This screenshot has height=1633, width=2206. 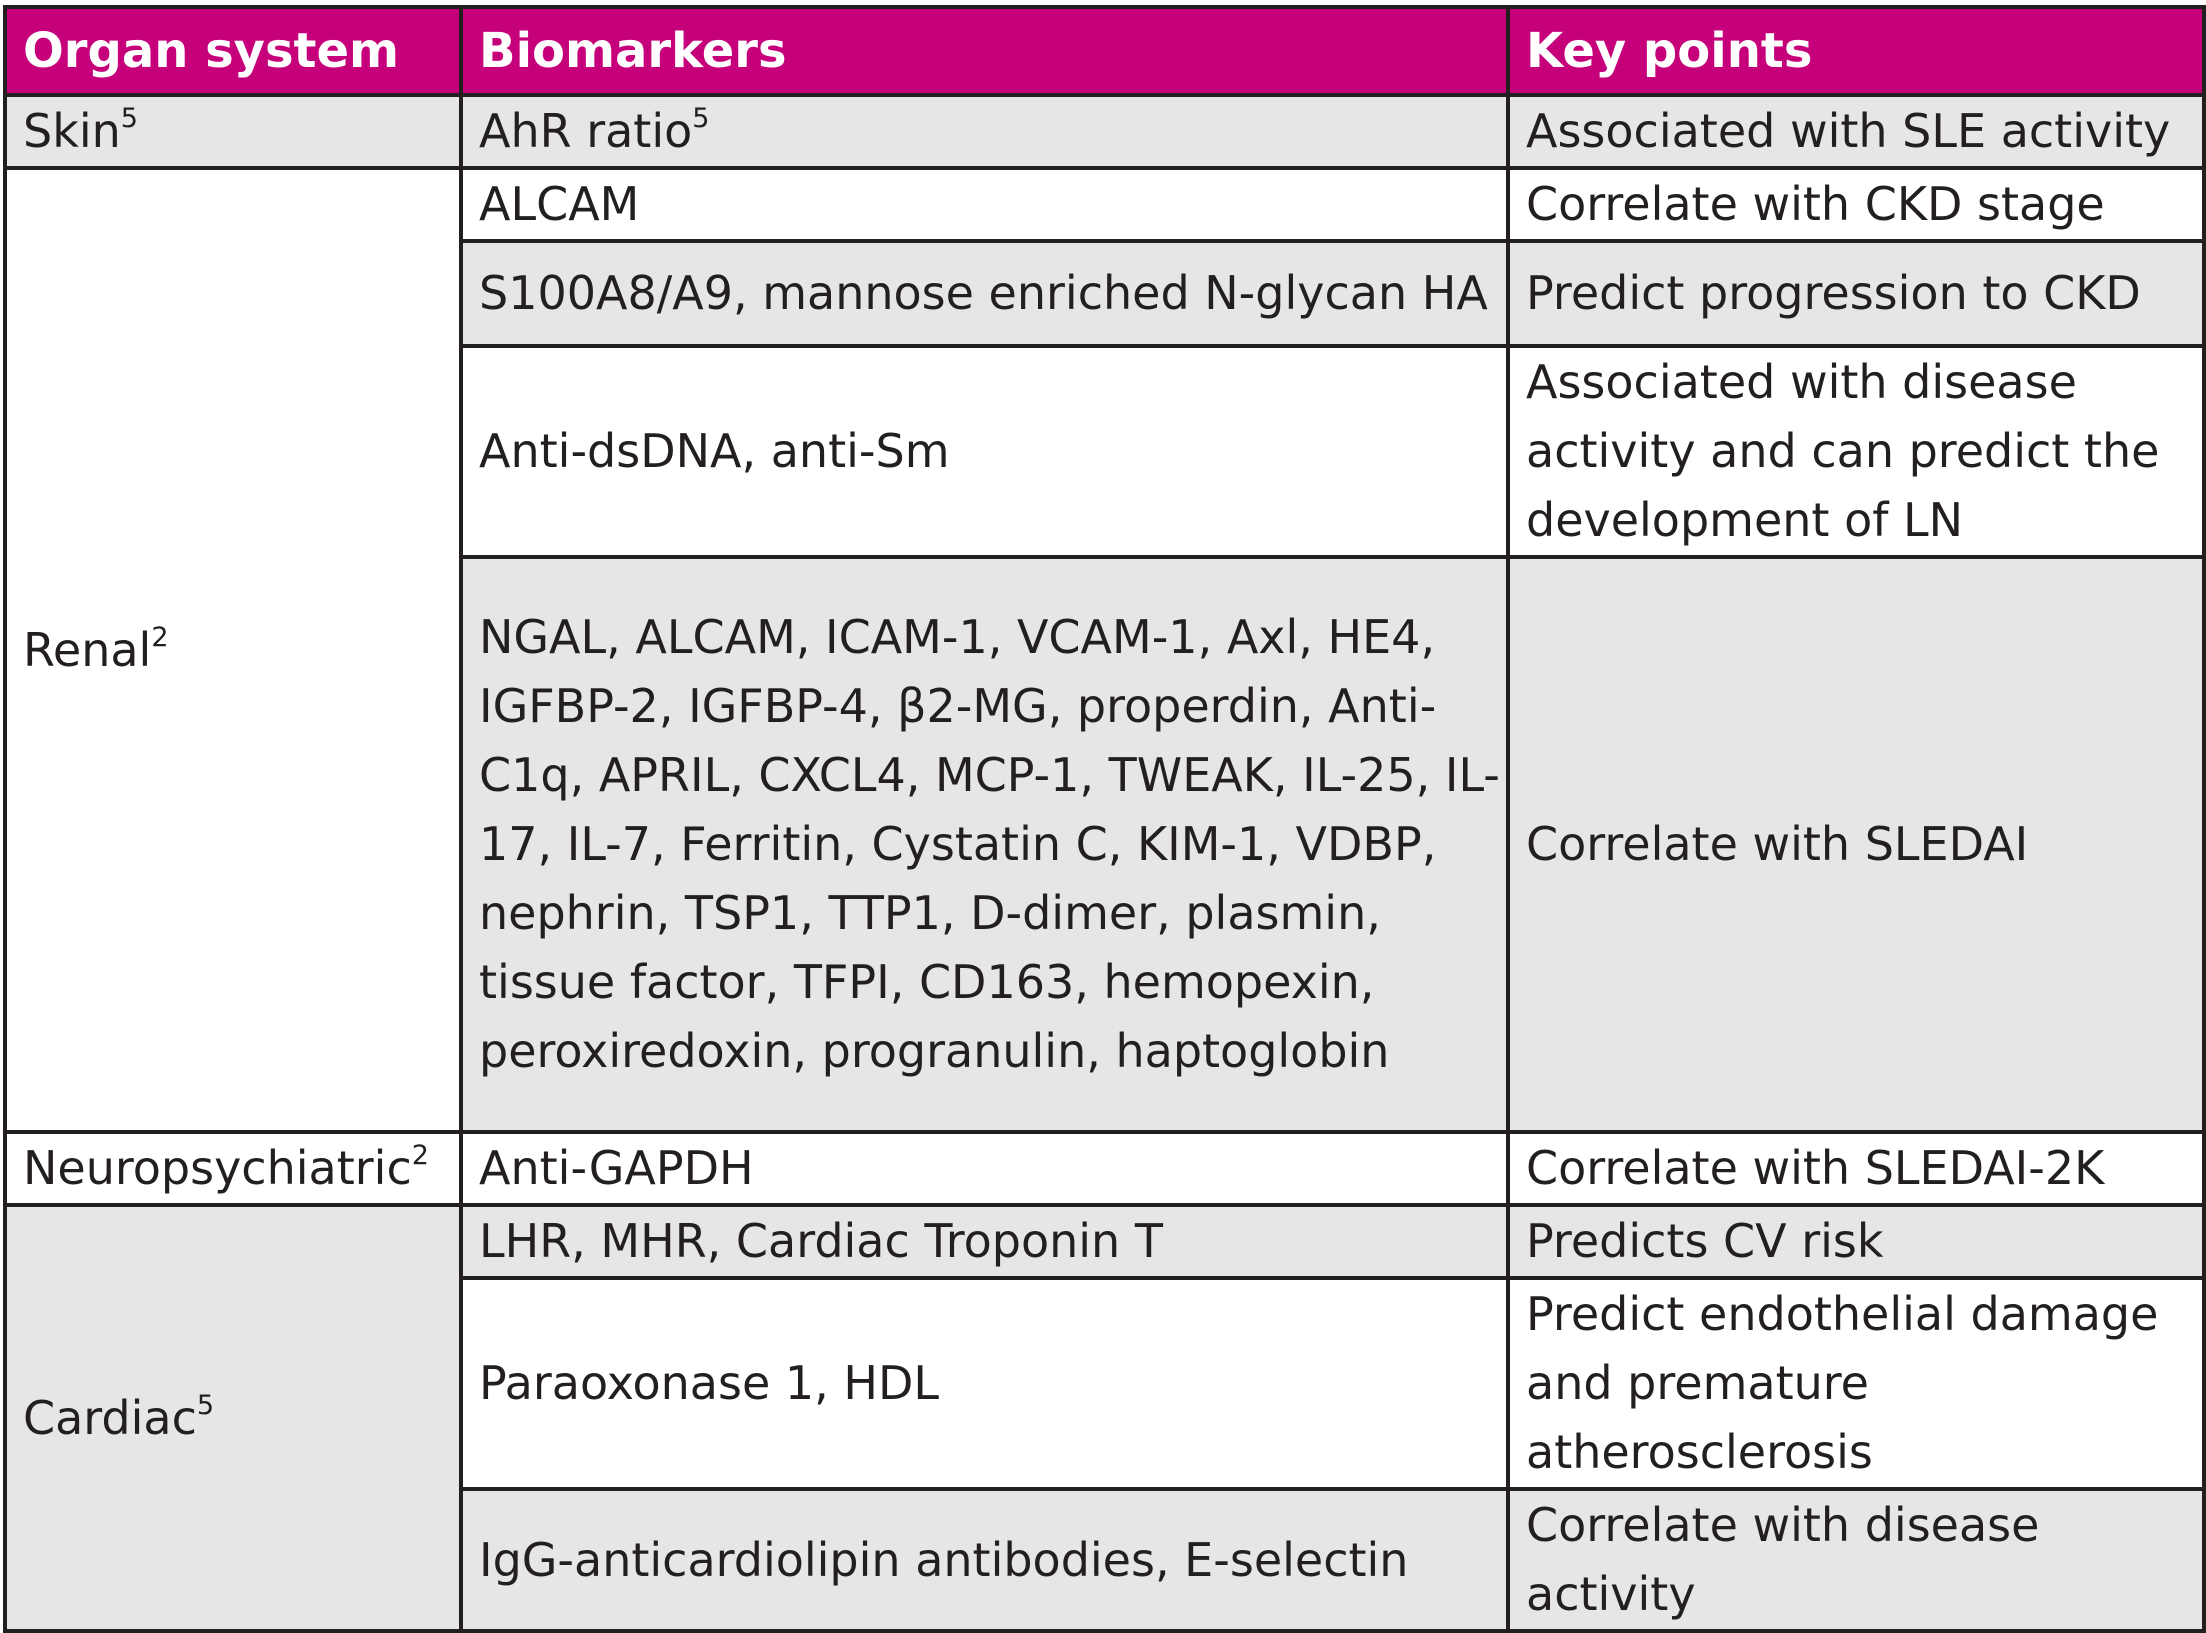 I want to click on key-points-cell: Correlate with SLEDAI, so click(x=1856, y=844).